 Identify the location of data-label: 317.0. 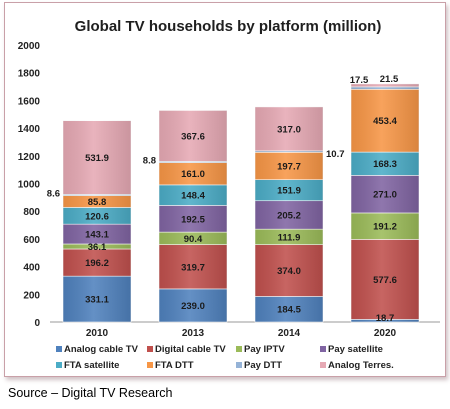
(289, 129).